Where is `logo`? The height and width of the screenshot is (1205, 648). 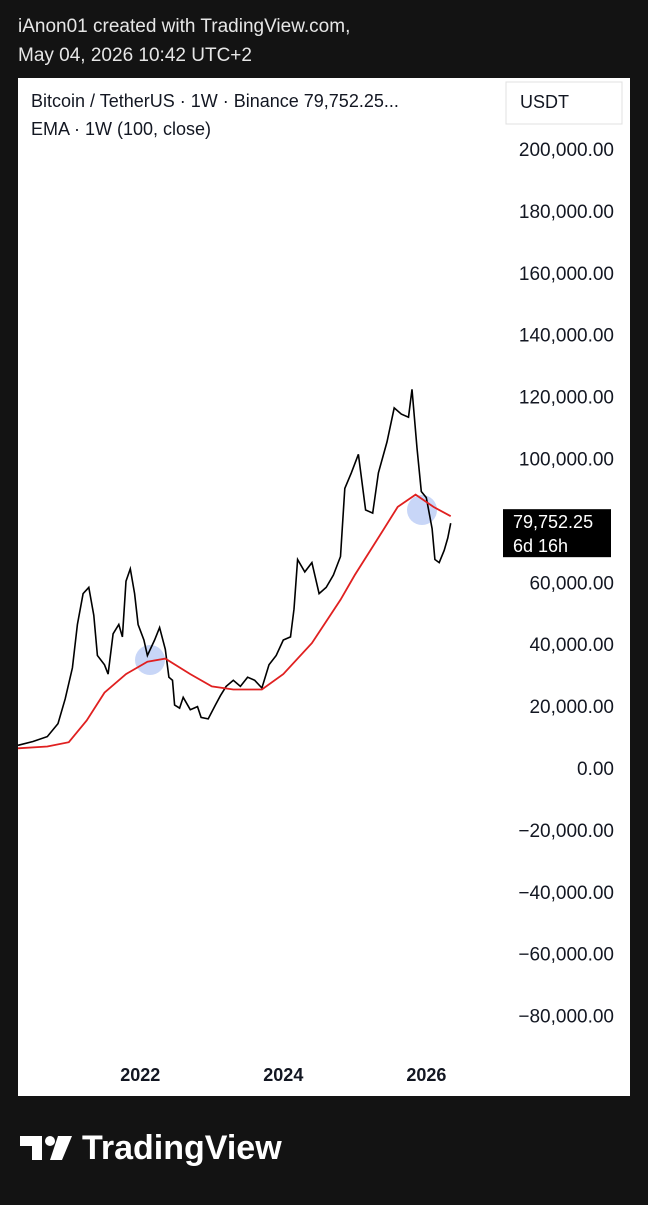
logo is located at coordinates (46, 1148).